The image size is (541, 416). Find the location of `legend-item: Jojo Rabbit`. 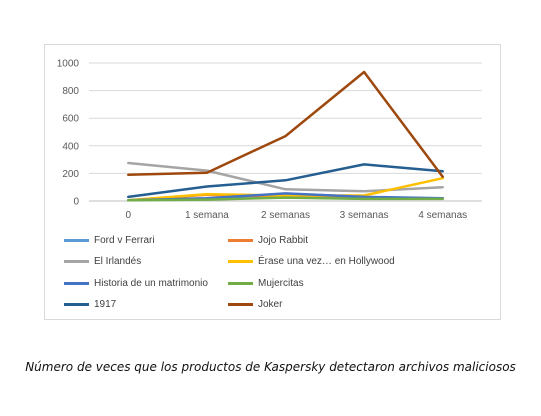

legend-item: Jojo Rabbit is located at coordinates (268, 240).